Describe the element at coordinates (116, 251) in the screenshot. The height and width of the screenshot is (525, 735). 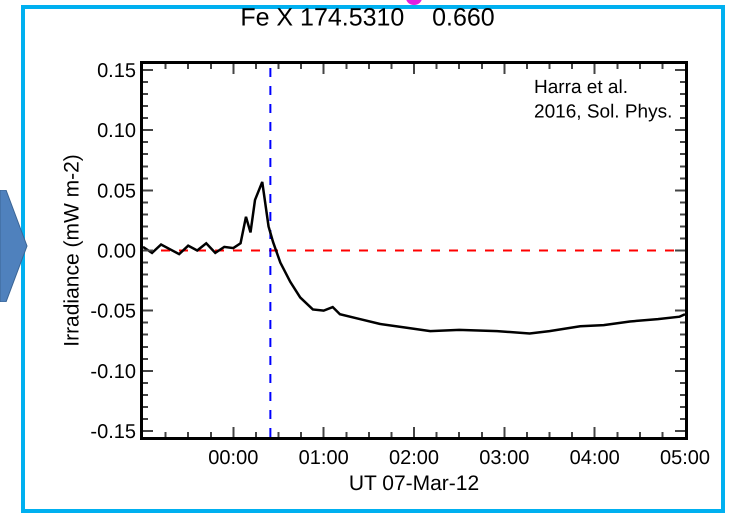
I see `y-tick-label: 0.00` at that location.